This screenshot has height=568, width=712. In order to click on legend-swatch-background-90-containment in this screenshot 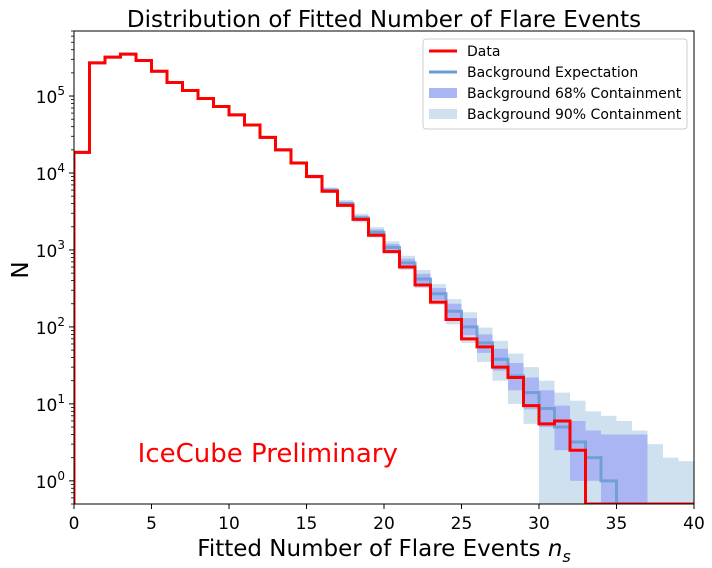, I will do `click(443, 114)`.